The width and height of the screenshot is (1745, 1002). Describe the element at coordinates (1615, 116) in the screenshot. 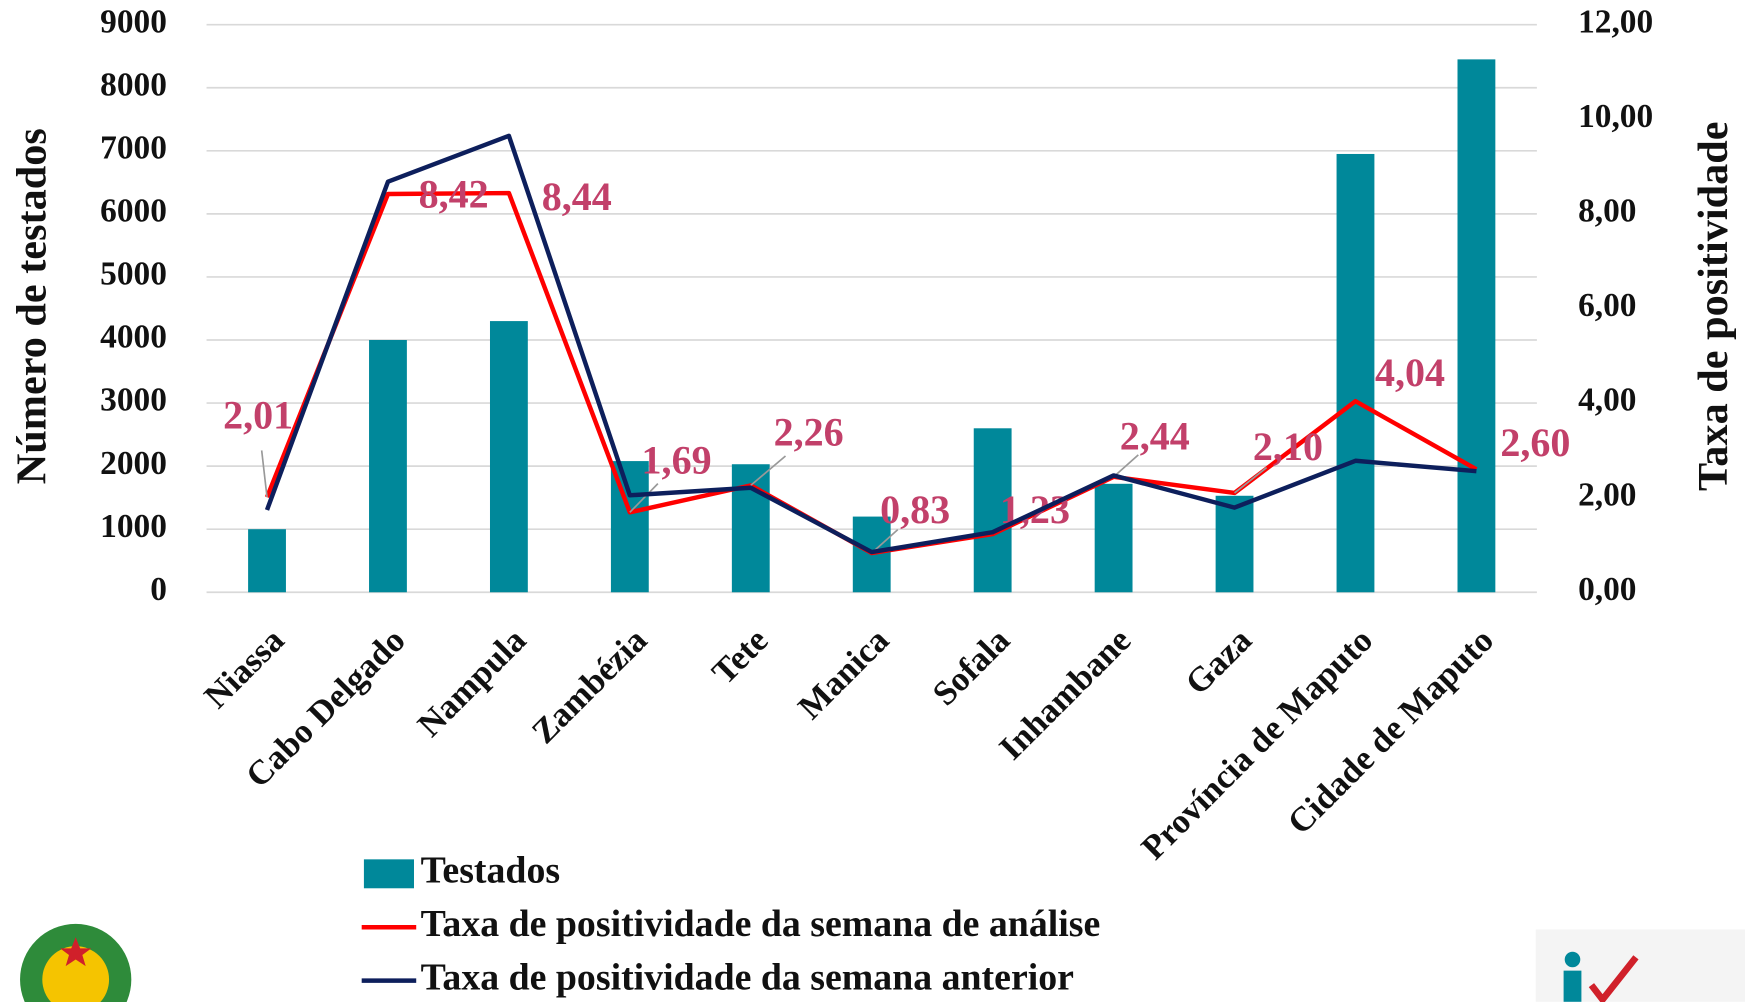

I see `y2-tick-label: 10,00` at that location.